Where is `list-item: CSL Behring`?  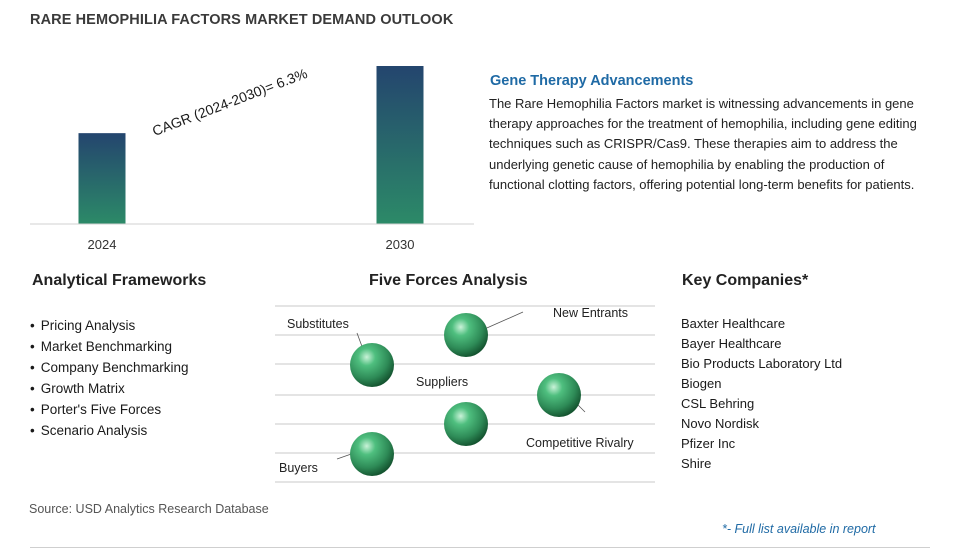 list-item: CSL Behring is located at coordinates (718, 403).